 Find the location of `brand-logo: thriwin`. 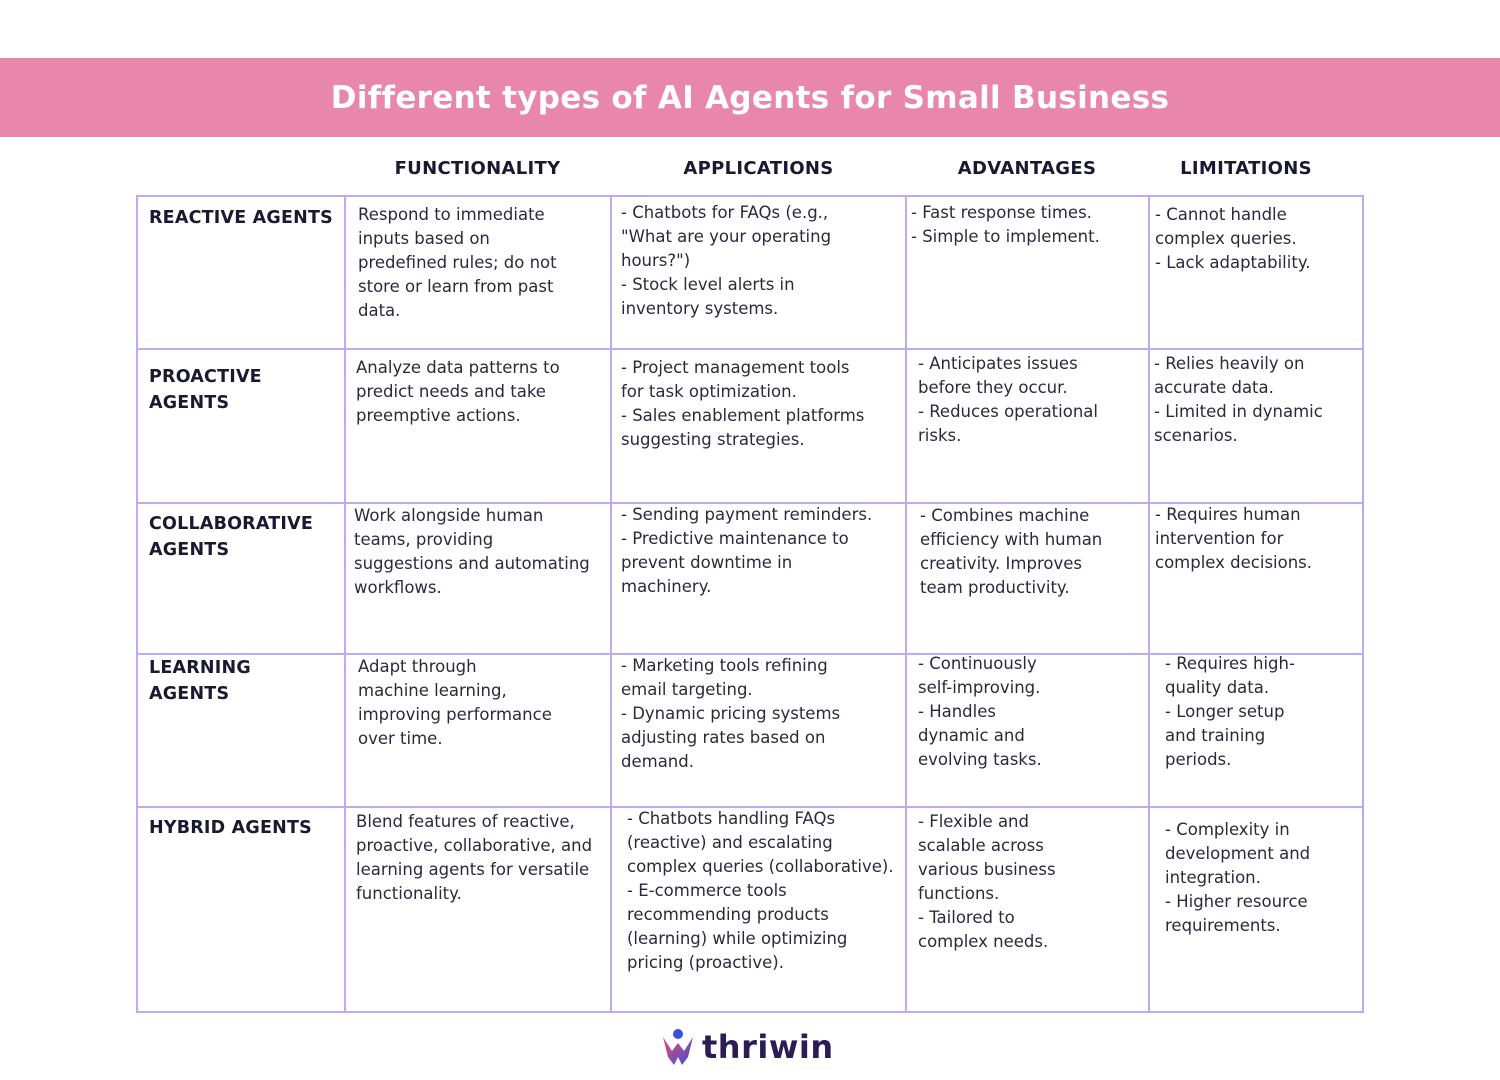

brand-logo: thriwin is located at coordinates (747, 1047).